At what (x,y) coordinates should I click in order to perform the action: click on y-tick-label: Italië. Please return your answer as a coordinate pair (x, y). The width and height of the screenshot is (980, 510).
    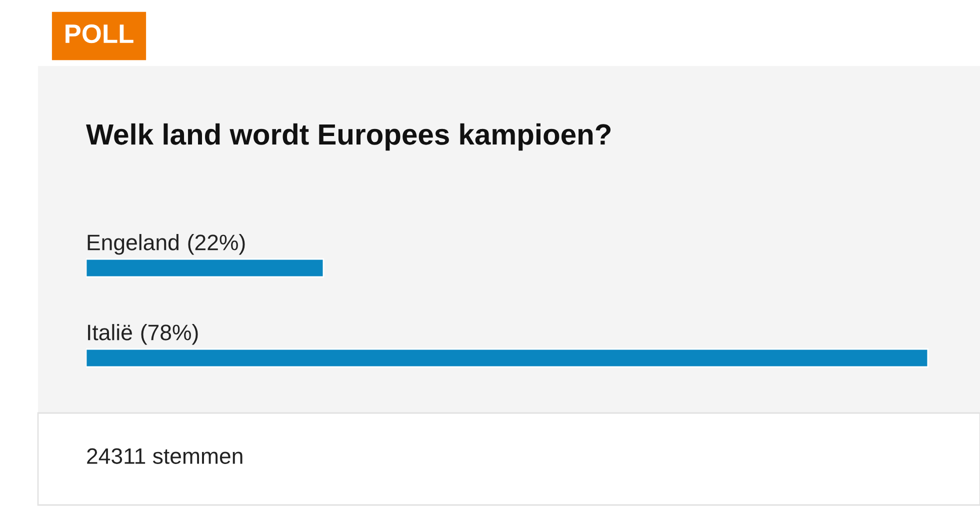
    Looking at the image, I should click on (110, 332).